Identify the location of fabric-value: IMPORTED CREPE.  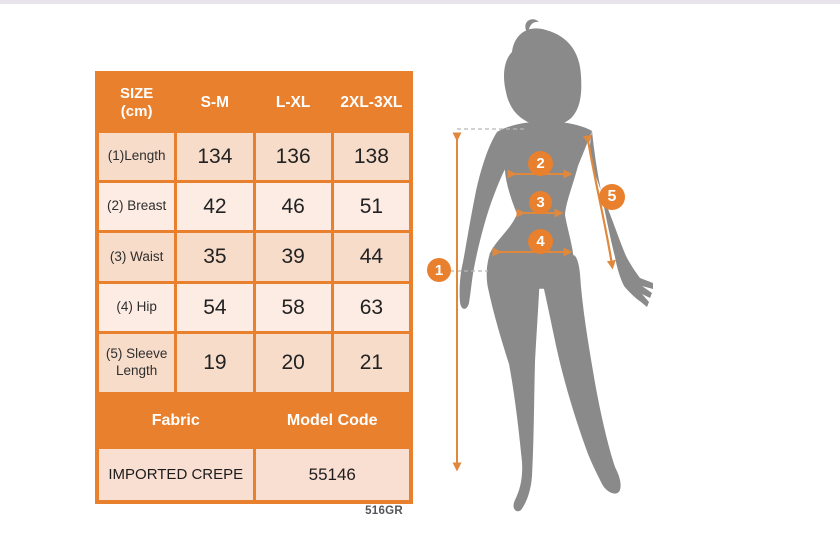
(176, 474).